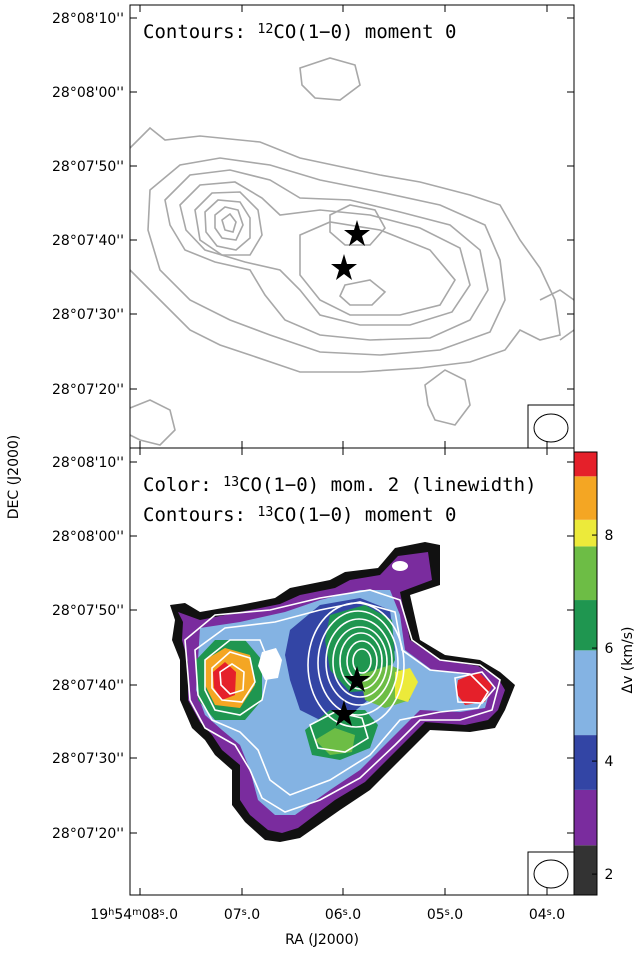 This screenshot has height=954, width=644. I want to click on text-run: 06, so click(334, 915).